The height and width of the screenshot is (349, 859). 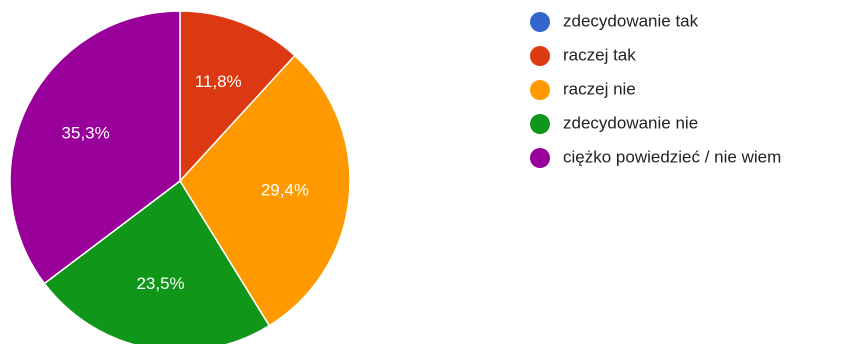 I want to click on legend-item: ciężko powiedzieć / nie wiem, so click(x=655, y=157).